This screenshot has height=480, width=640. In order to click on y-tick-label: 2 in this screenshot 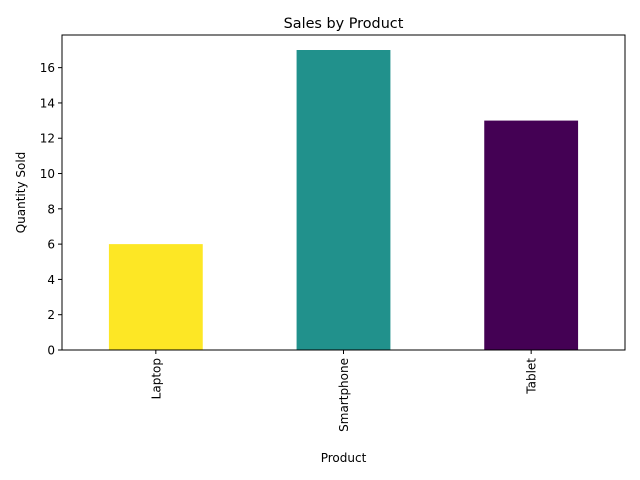, I will do `click(51, 315)`.